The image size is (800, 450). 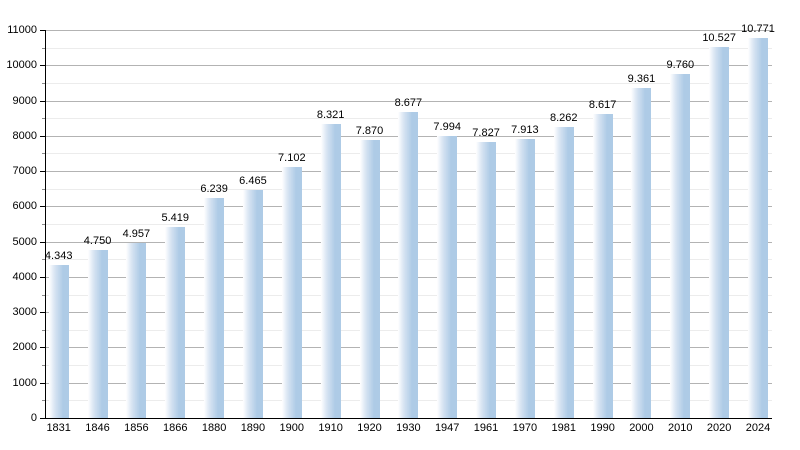 I want to click on bar-value-label: 7.913, so click(x=525, y=129).